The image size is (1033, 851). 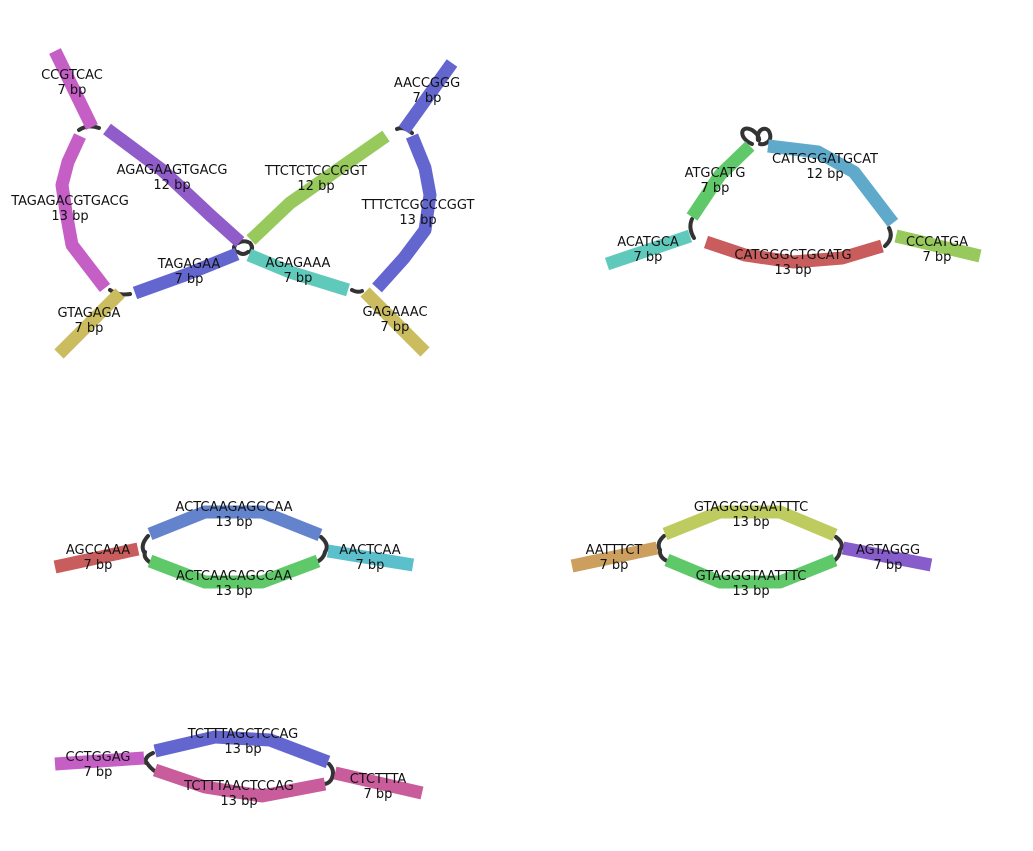 What do you see at coordinates (234, 576) in the screenshot?
I see `segment-sequence-label: ACTCAACAGCCAA` at bounding box center [234, 576].